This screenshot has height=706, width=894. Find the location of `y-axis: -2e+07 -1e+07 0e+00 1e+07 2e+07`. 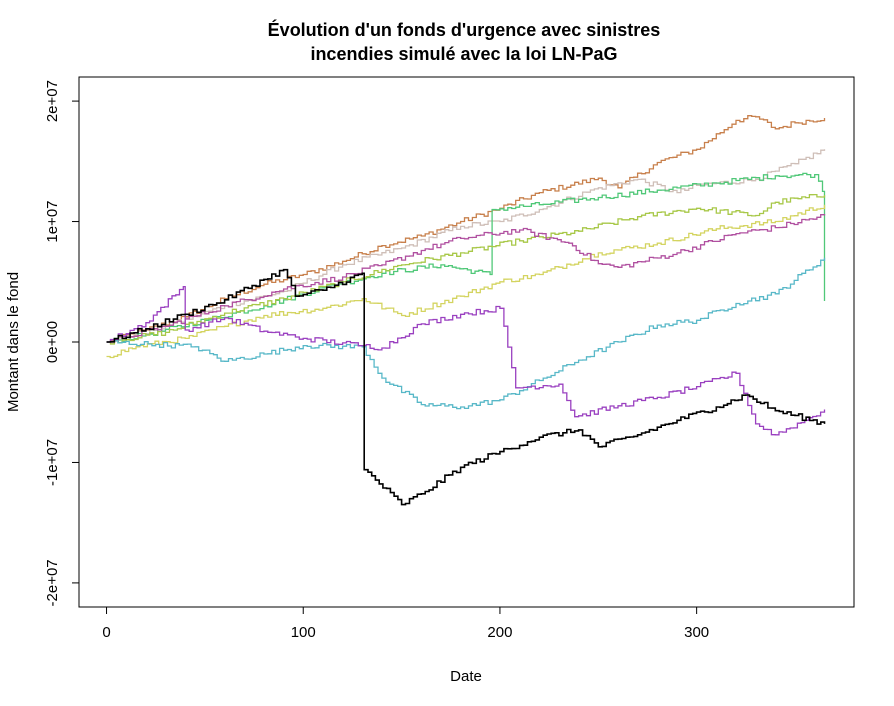

y-axis: -2e+07 -1e+07 0e+00 1e+07 2e+07 is located at coordinates (62, 343).